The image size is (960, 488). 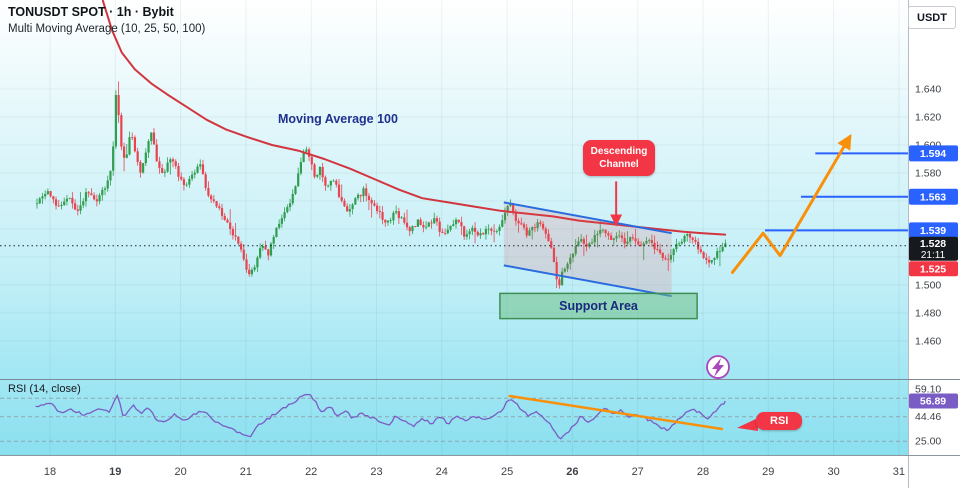 I want to click on rsi-value-badge, so click(x=933, y=401).